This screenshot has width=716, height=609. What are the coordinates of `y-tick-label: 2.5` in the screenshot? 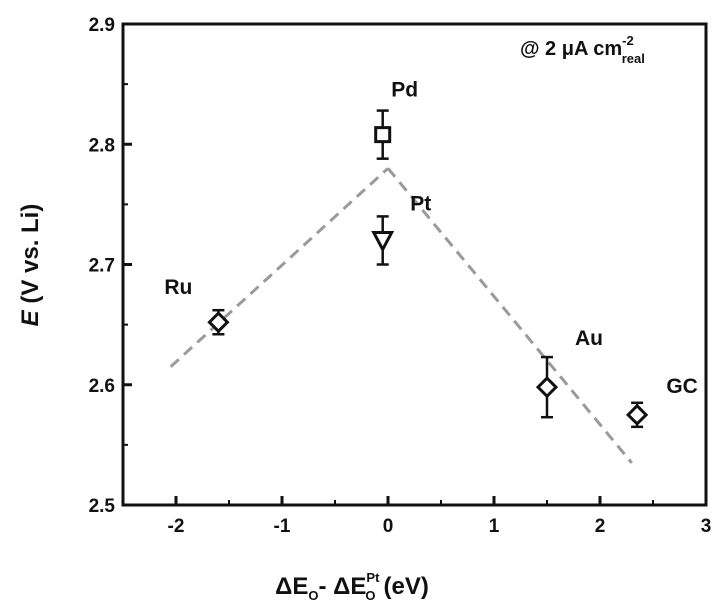 It's located at (102, 506).